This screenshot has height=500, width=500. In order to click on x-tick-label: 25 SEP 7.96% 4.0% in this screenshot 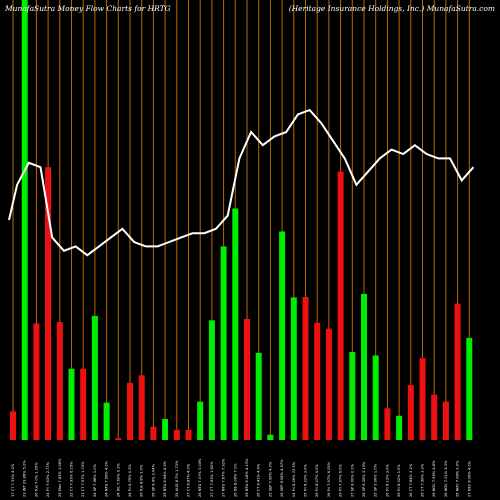, I will do `click(270, 479)`.